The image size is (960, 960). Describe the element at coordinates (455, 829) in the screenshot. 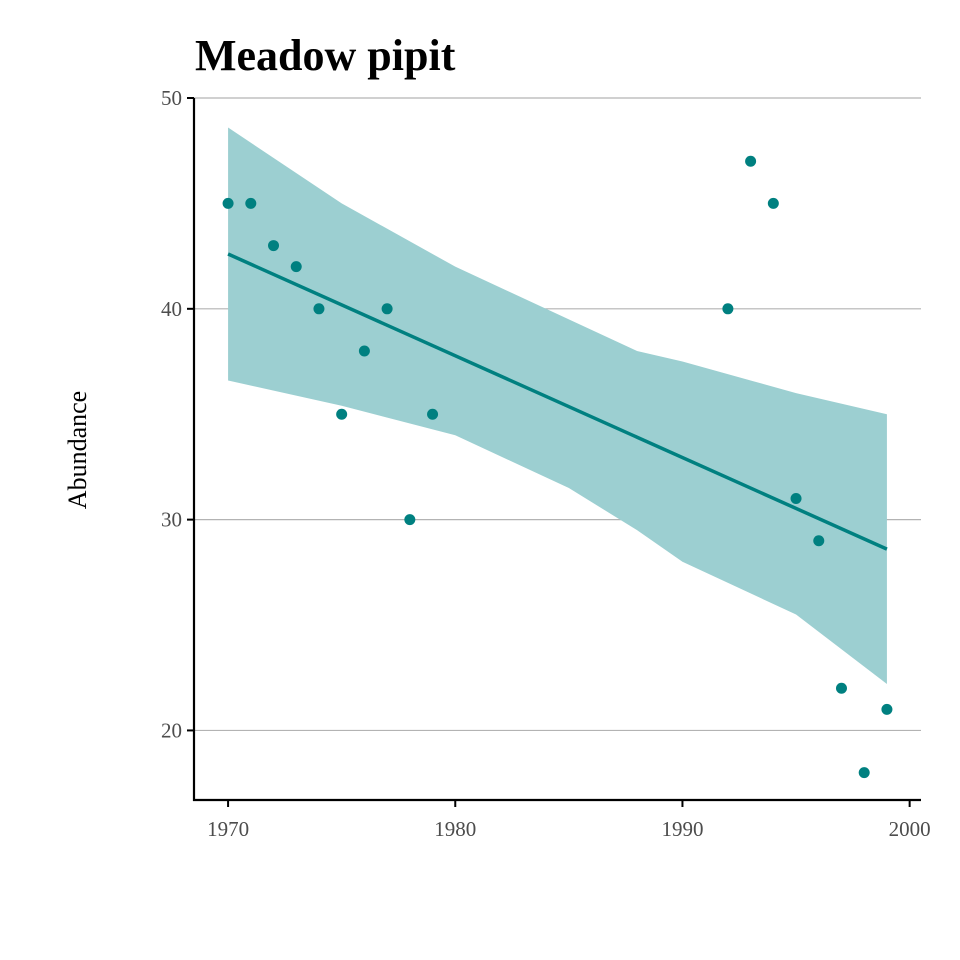

I see `x-tick-label: 1980` at that location.